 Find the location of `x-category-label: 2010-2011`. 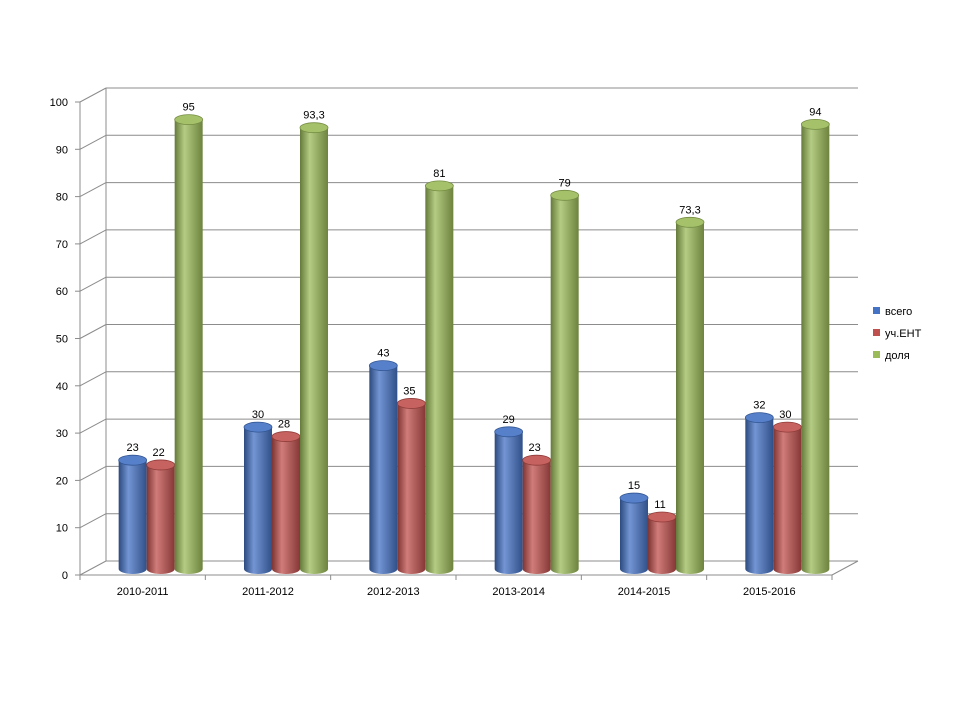

x-category-label: 2010-2011 is located at coordinates (143, 592).